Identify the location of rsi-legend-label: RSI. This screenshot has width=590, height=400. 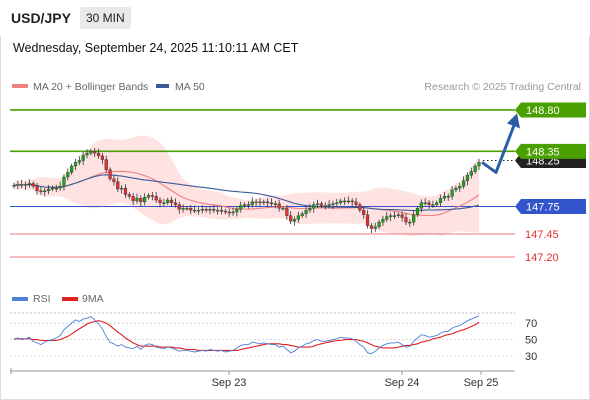
(42, 299).